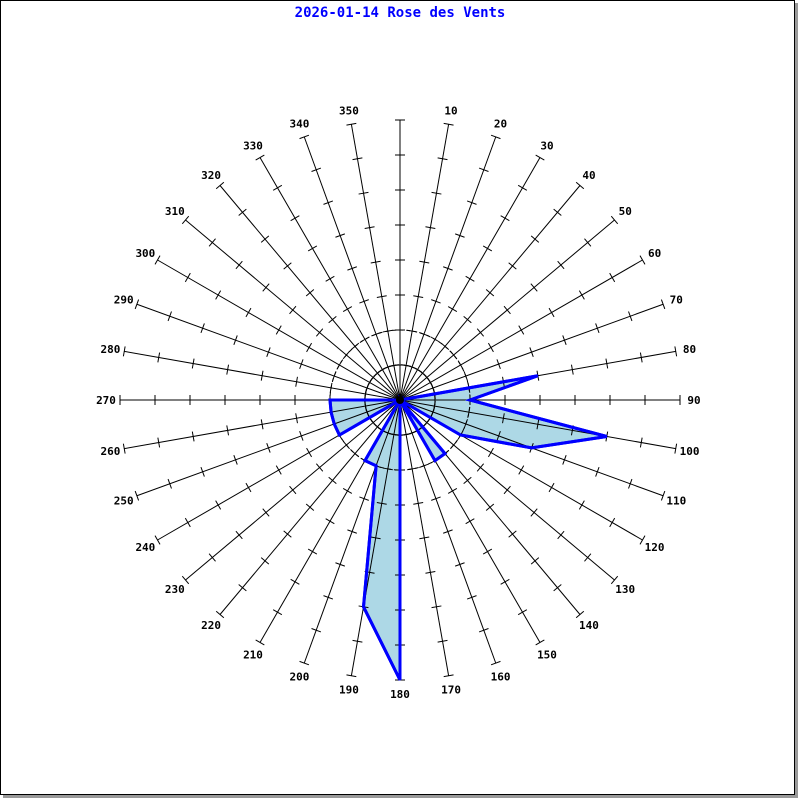 This screenshot has width=800, height=800. Describe the element at coordinates (654, 253) in the screenshot. I see `direction-label-60: 60` at that location.